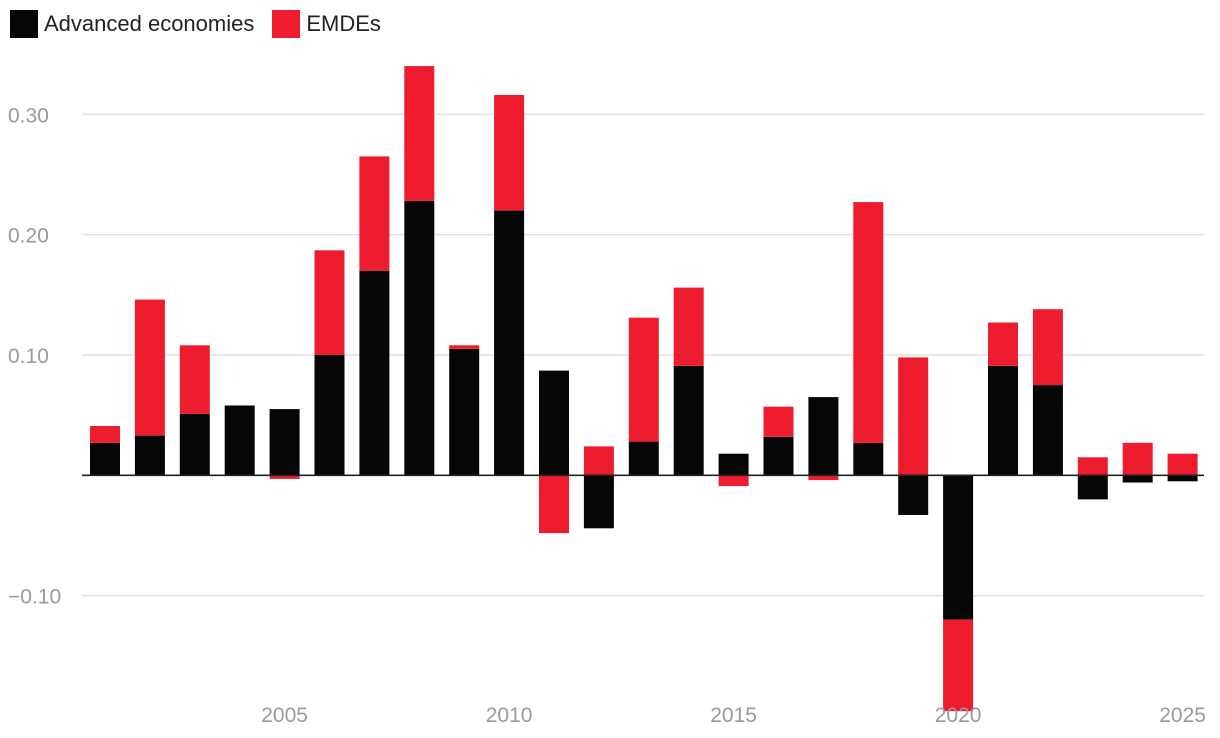 The height and width of the screenshot is (738, 1220). What do you see at coordinates (913, 416) in the screenshot?
I see `bar-emdes-2019` at bounding box center [913, 416].